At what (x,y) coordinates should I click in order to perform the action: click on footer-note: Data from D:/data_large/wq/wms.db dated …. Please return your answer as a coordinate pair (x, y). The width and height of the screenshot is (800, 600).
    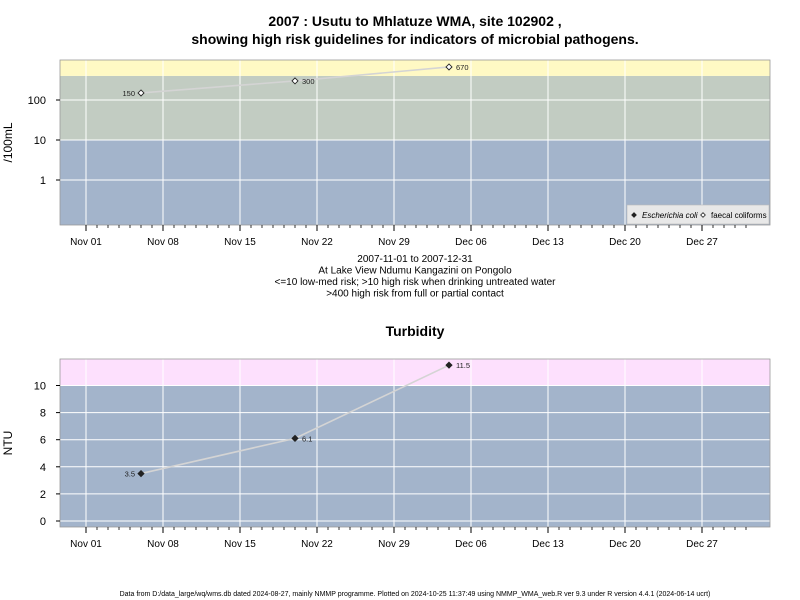
    Looking at the image, I should click on (415, 594).